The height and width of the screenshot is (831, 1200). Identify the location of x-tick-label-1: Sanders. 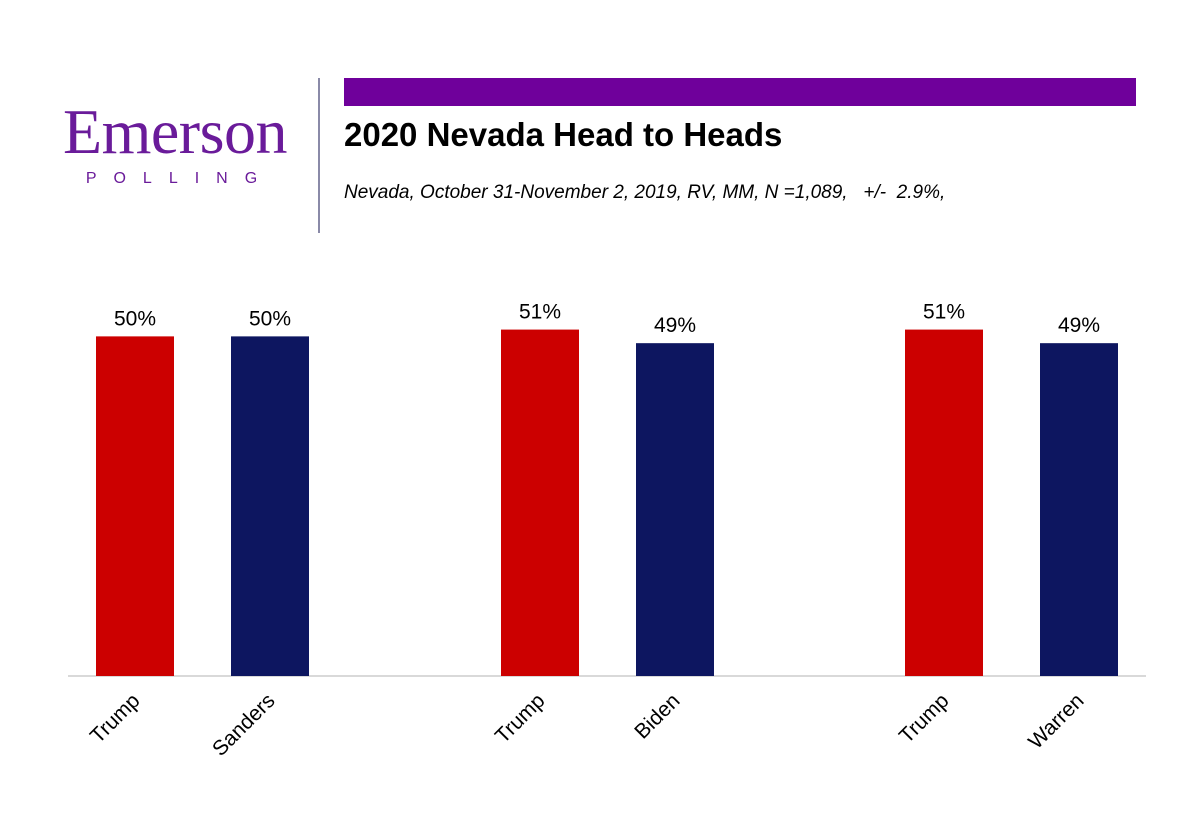
(244, 725).